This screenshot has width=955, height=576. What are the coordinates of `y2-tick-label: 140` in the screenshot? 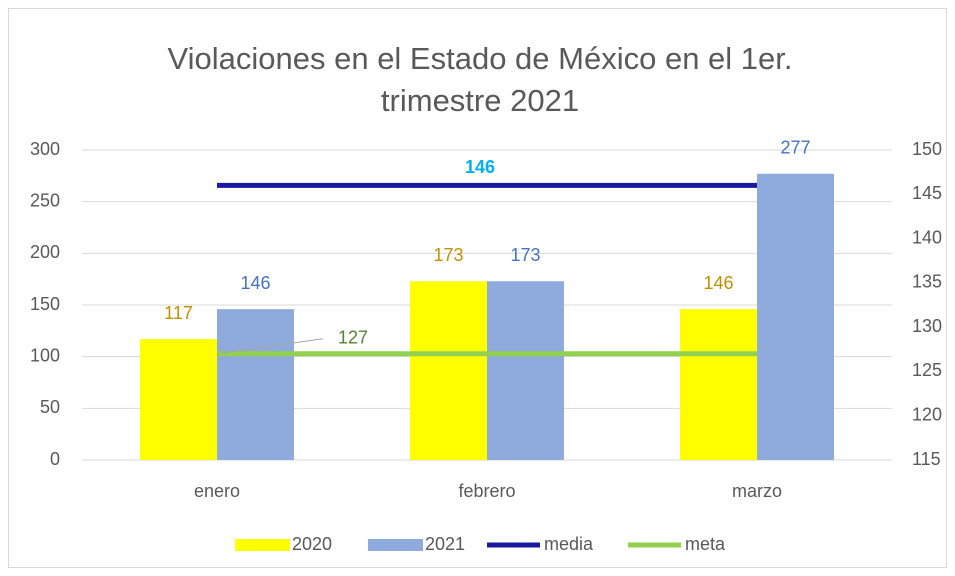 It's located at (927, 237).